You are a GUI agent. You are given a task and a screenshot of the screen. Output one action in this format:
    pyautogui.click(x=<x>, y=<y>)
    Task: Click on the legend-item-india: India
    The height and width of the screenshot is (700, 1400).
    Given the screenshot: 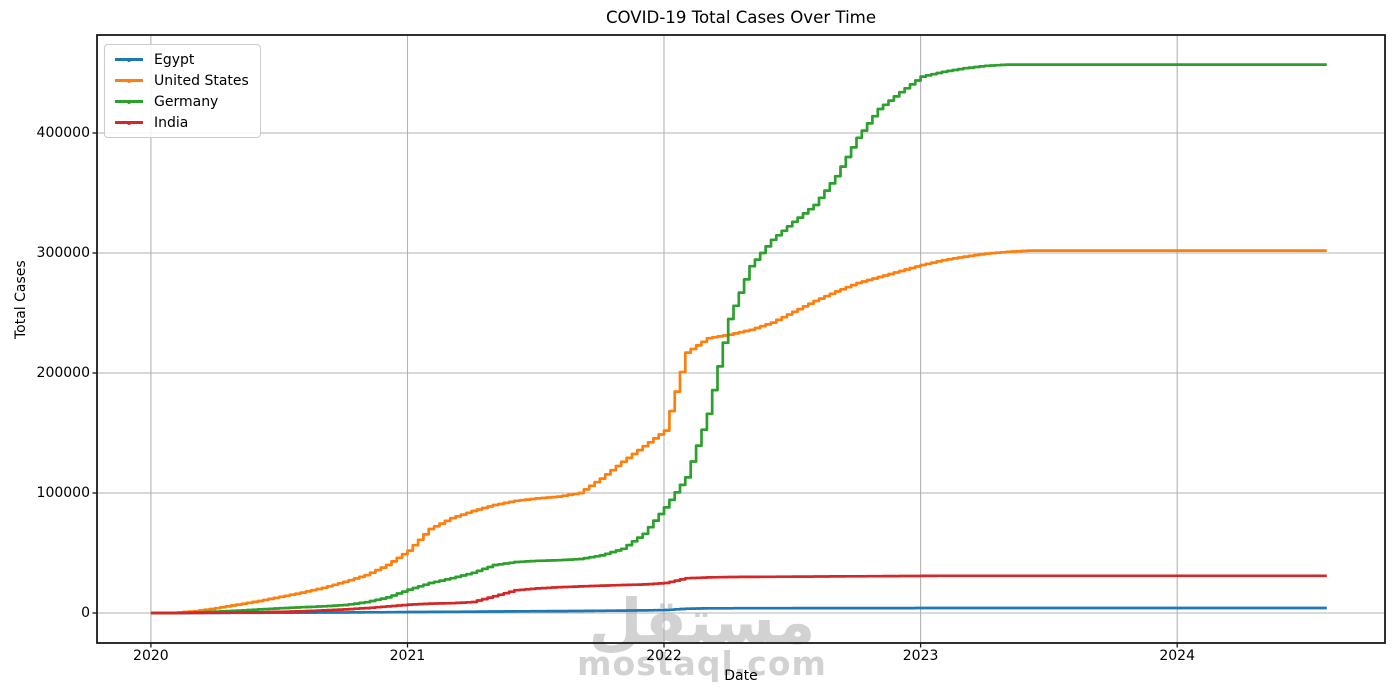 What is the action you would take?
    pyautogui.click(x=182, y=122)
    